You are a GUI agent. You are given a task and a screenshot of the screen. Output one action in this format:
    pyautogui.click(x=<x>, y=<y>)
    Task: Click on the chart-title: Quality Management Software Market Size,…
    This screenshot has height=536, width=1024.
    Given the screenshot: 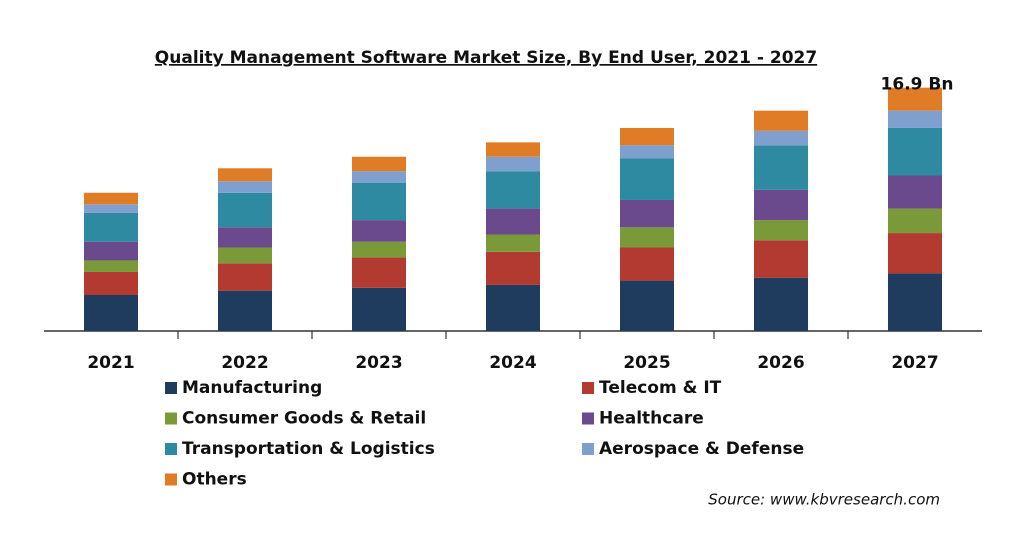 What is the action you would take?
    pyautogui.click(x=486, y=58)
    